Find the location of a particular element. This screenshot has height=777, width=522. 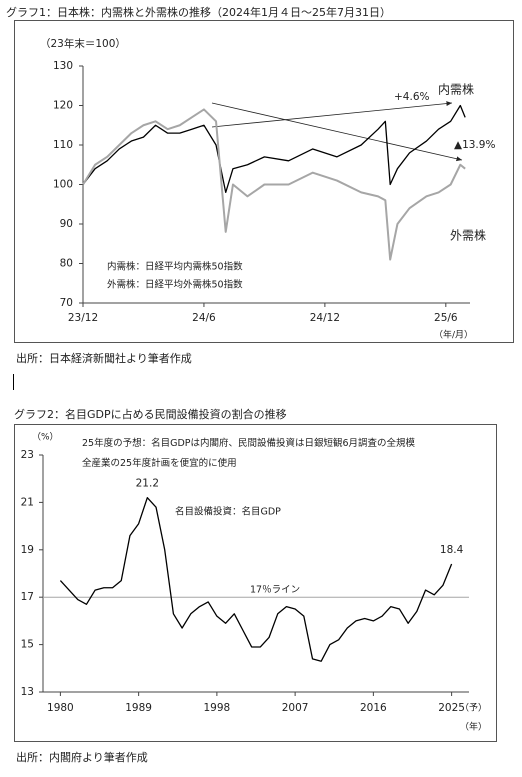

y-tick-label: 15 is located at coordinates (27, 645).